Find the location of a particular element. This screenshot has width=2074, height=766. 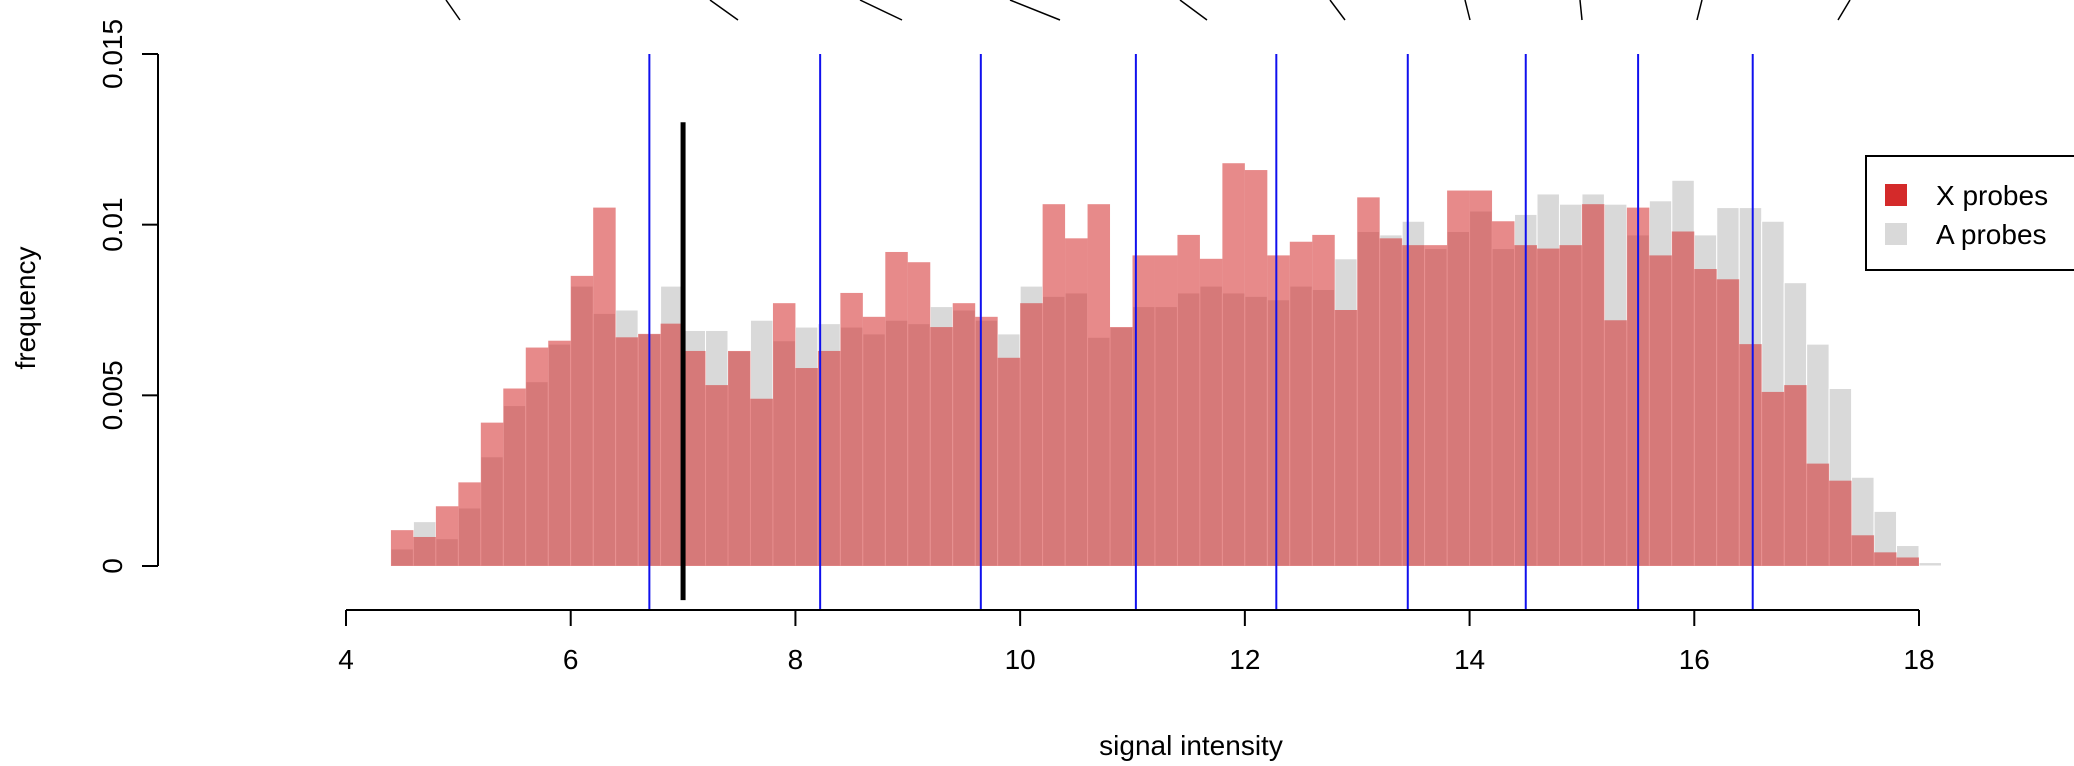

x-axis-title: signal intensity is located at coordinates (1191, 745).